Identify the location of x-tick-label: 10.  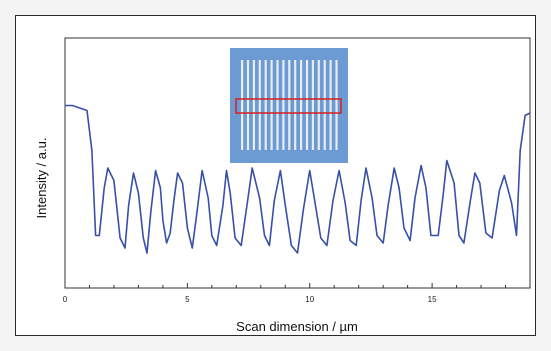
(309, 299).